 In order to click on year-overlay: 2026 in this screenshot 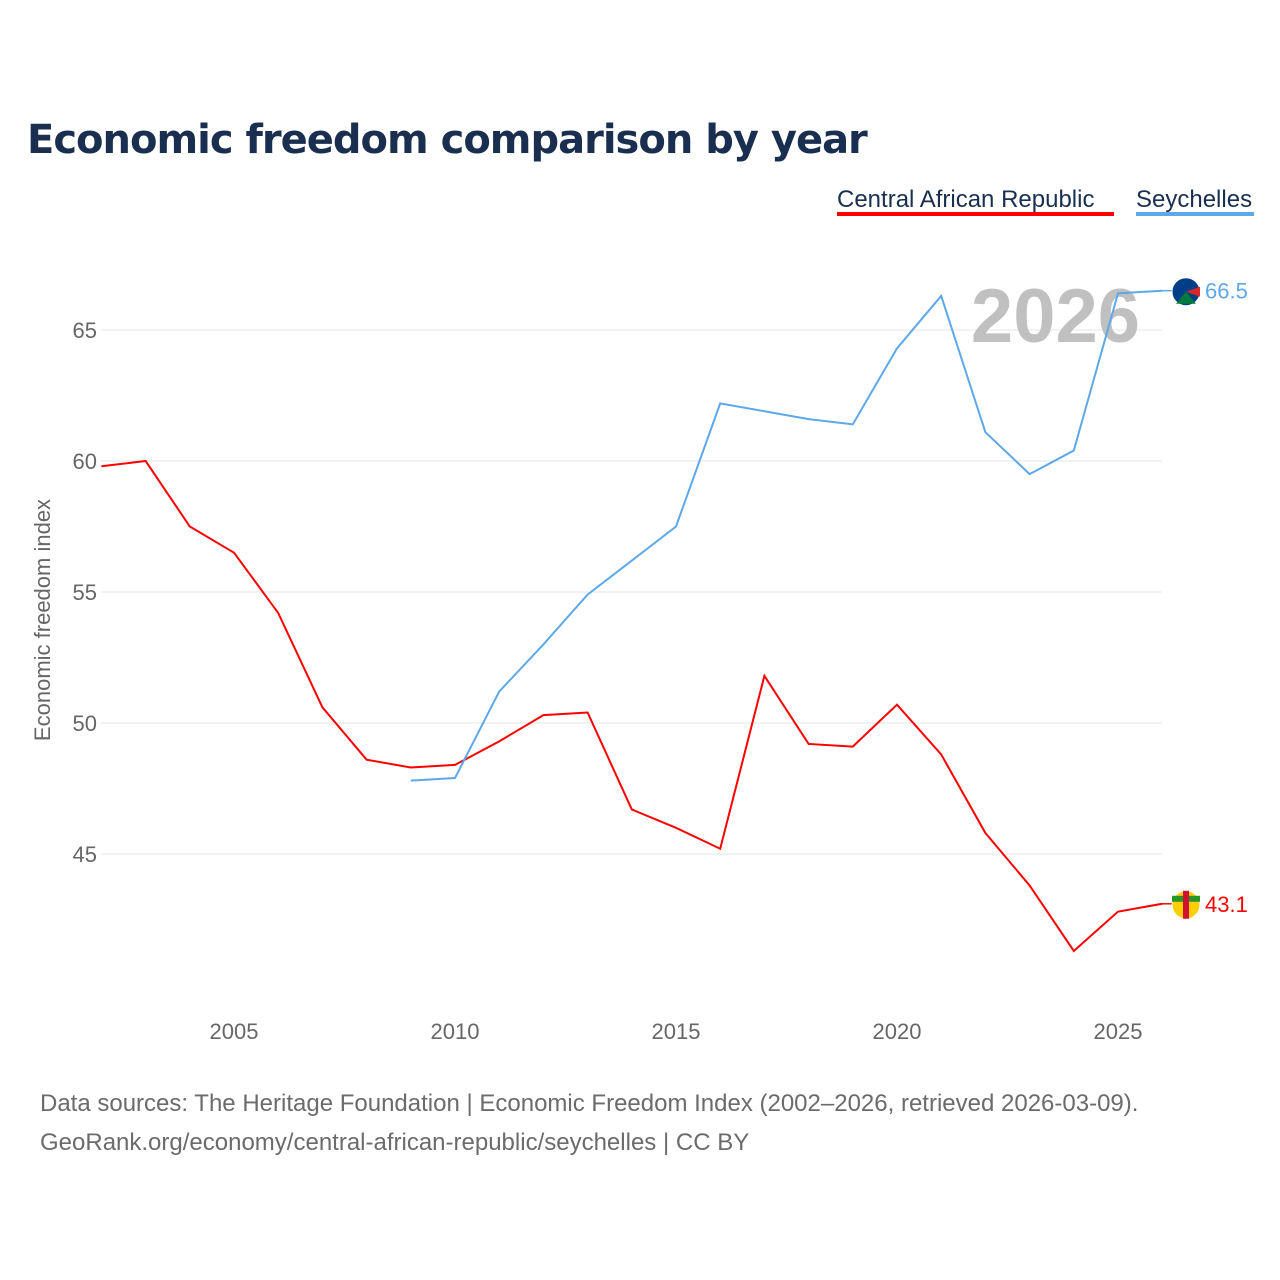, I will do `click(1055, 316)`.